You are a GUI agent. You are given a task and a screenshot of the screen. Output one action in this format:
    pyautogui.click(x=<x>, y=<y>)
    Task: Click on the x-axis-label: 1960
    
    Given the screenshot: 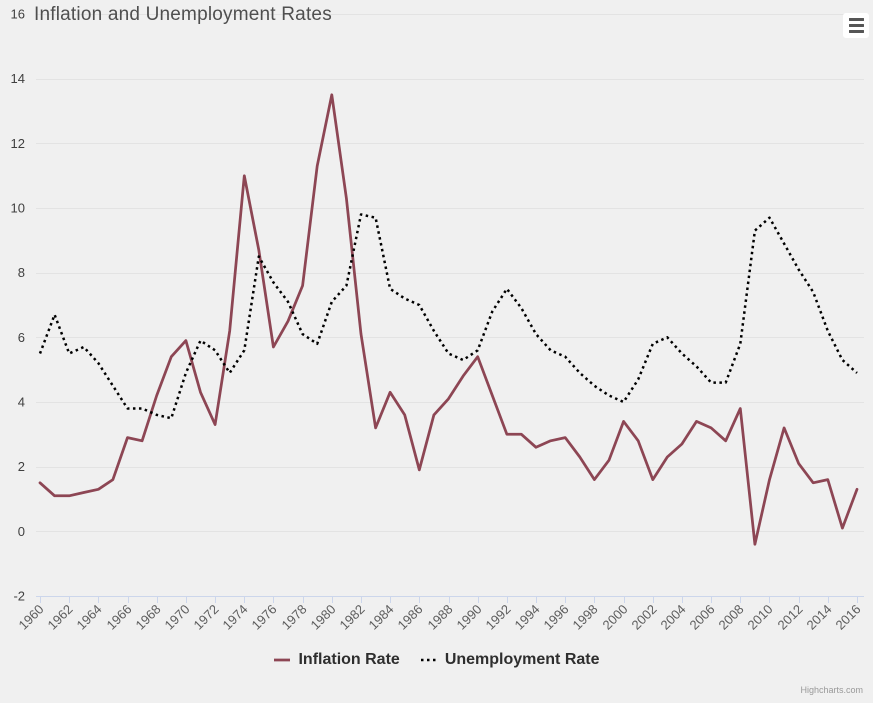 What is the action you would take?
    pyautogui.click(x=31, y=617)
    